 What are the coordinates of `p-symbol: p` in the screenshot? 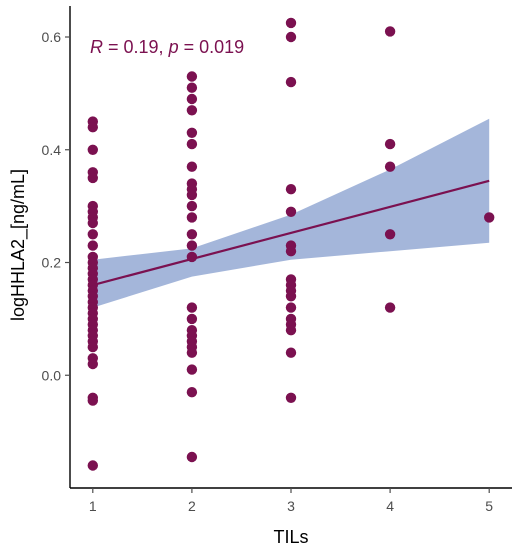 It's located at (173, 47).